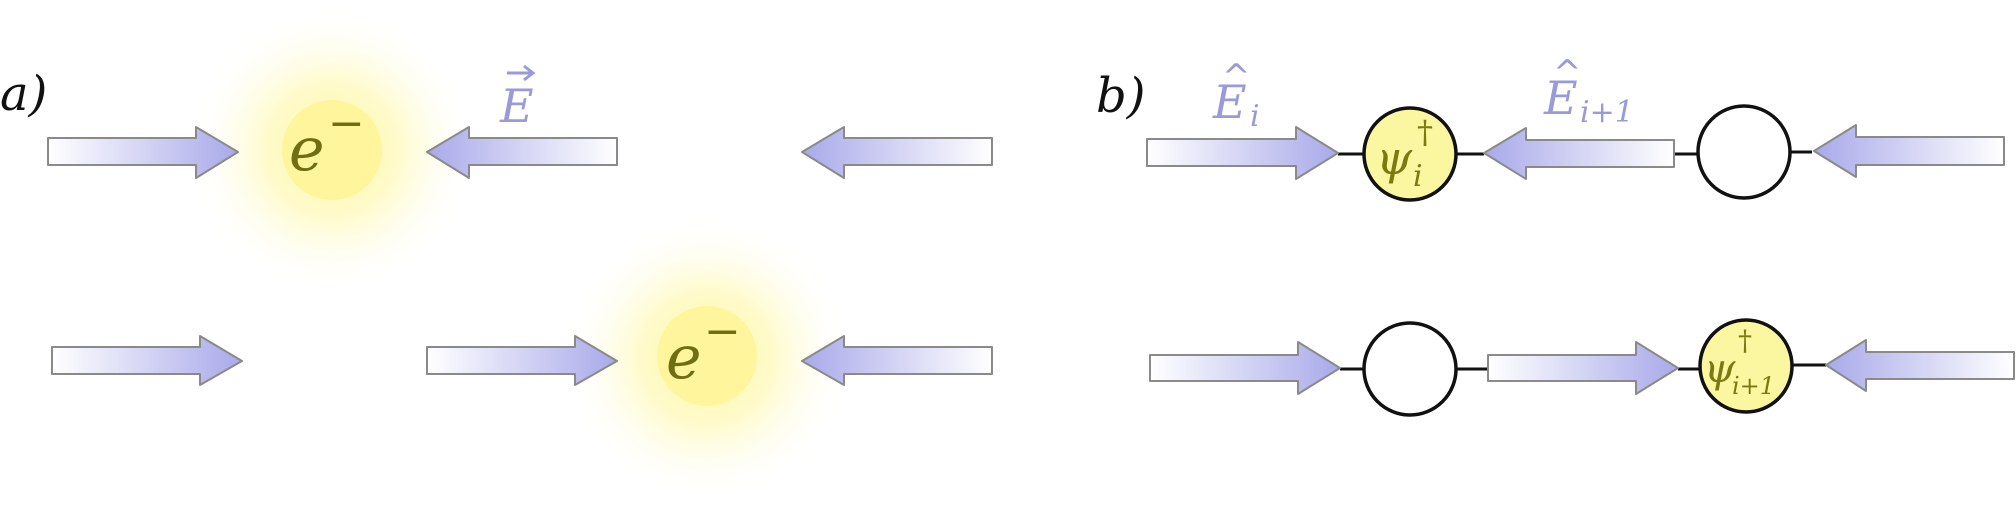  I want to click on operator-psi-dagger-i: ψ † i, so click(1404, 153).